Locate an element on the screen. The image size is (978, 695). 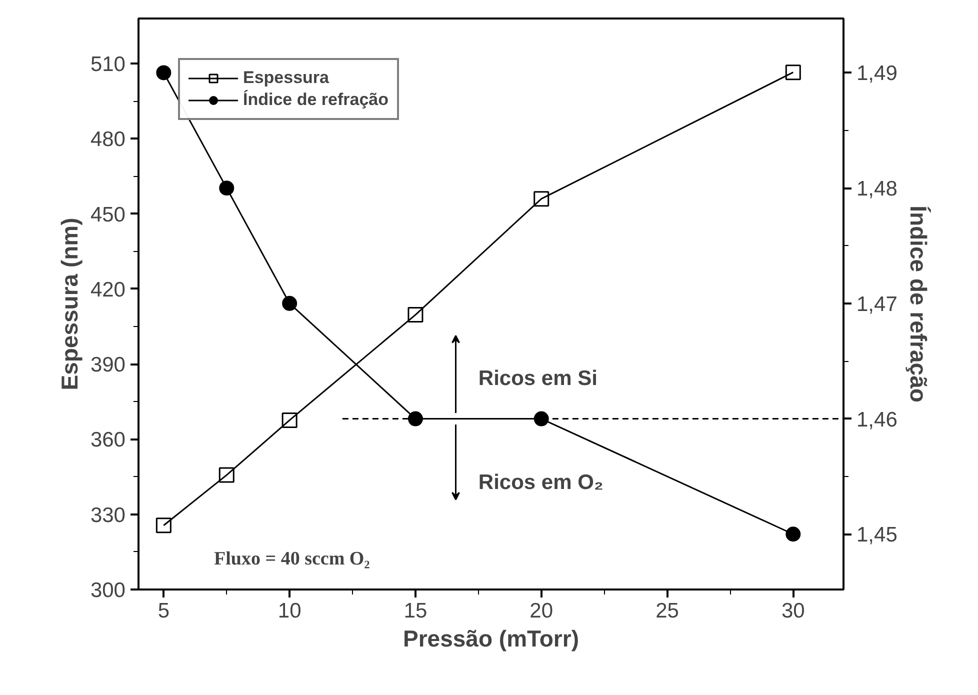
y-tick-label: 390 is located at coordinates (108, 365).